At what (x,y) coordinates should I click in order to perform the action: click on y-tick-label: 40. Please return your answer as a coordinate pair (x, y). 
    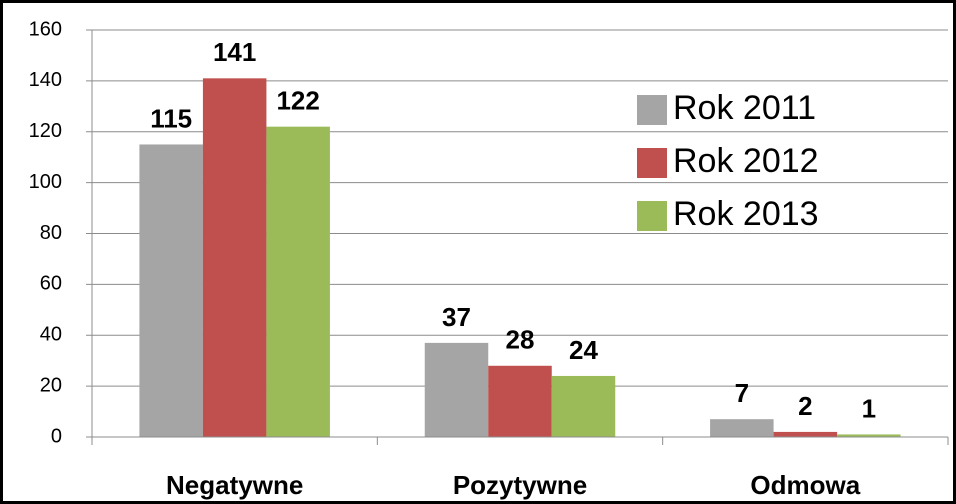
    Looking at the image, I should click on (51, 335).